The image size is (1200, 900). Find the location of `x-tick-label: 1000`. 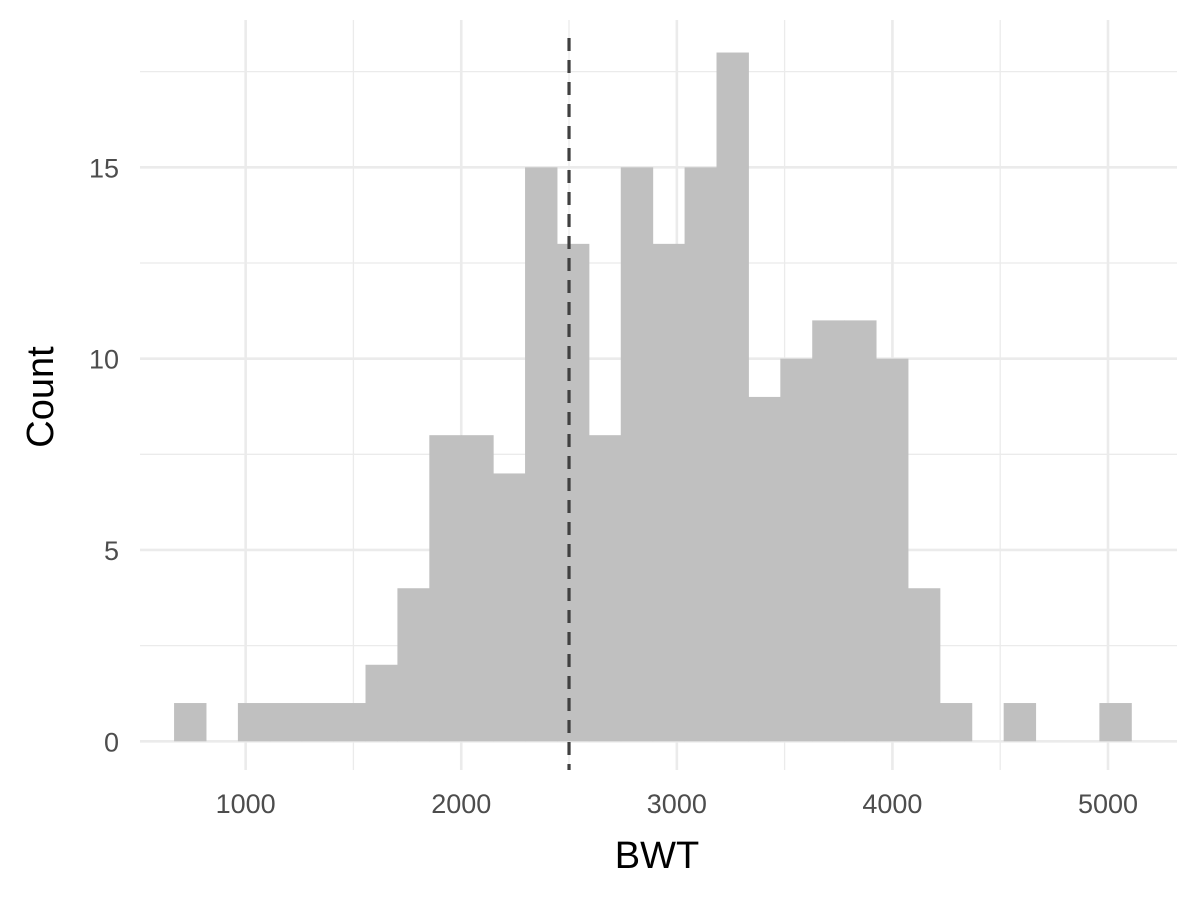

x-tick-label: 1000 is located at coordinates (246, 804).